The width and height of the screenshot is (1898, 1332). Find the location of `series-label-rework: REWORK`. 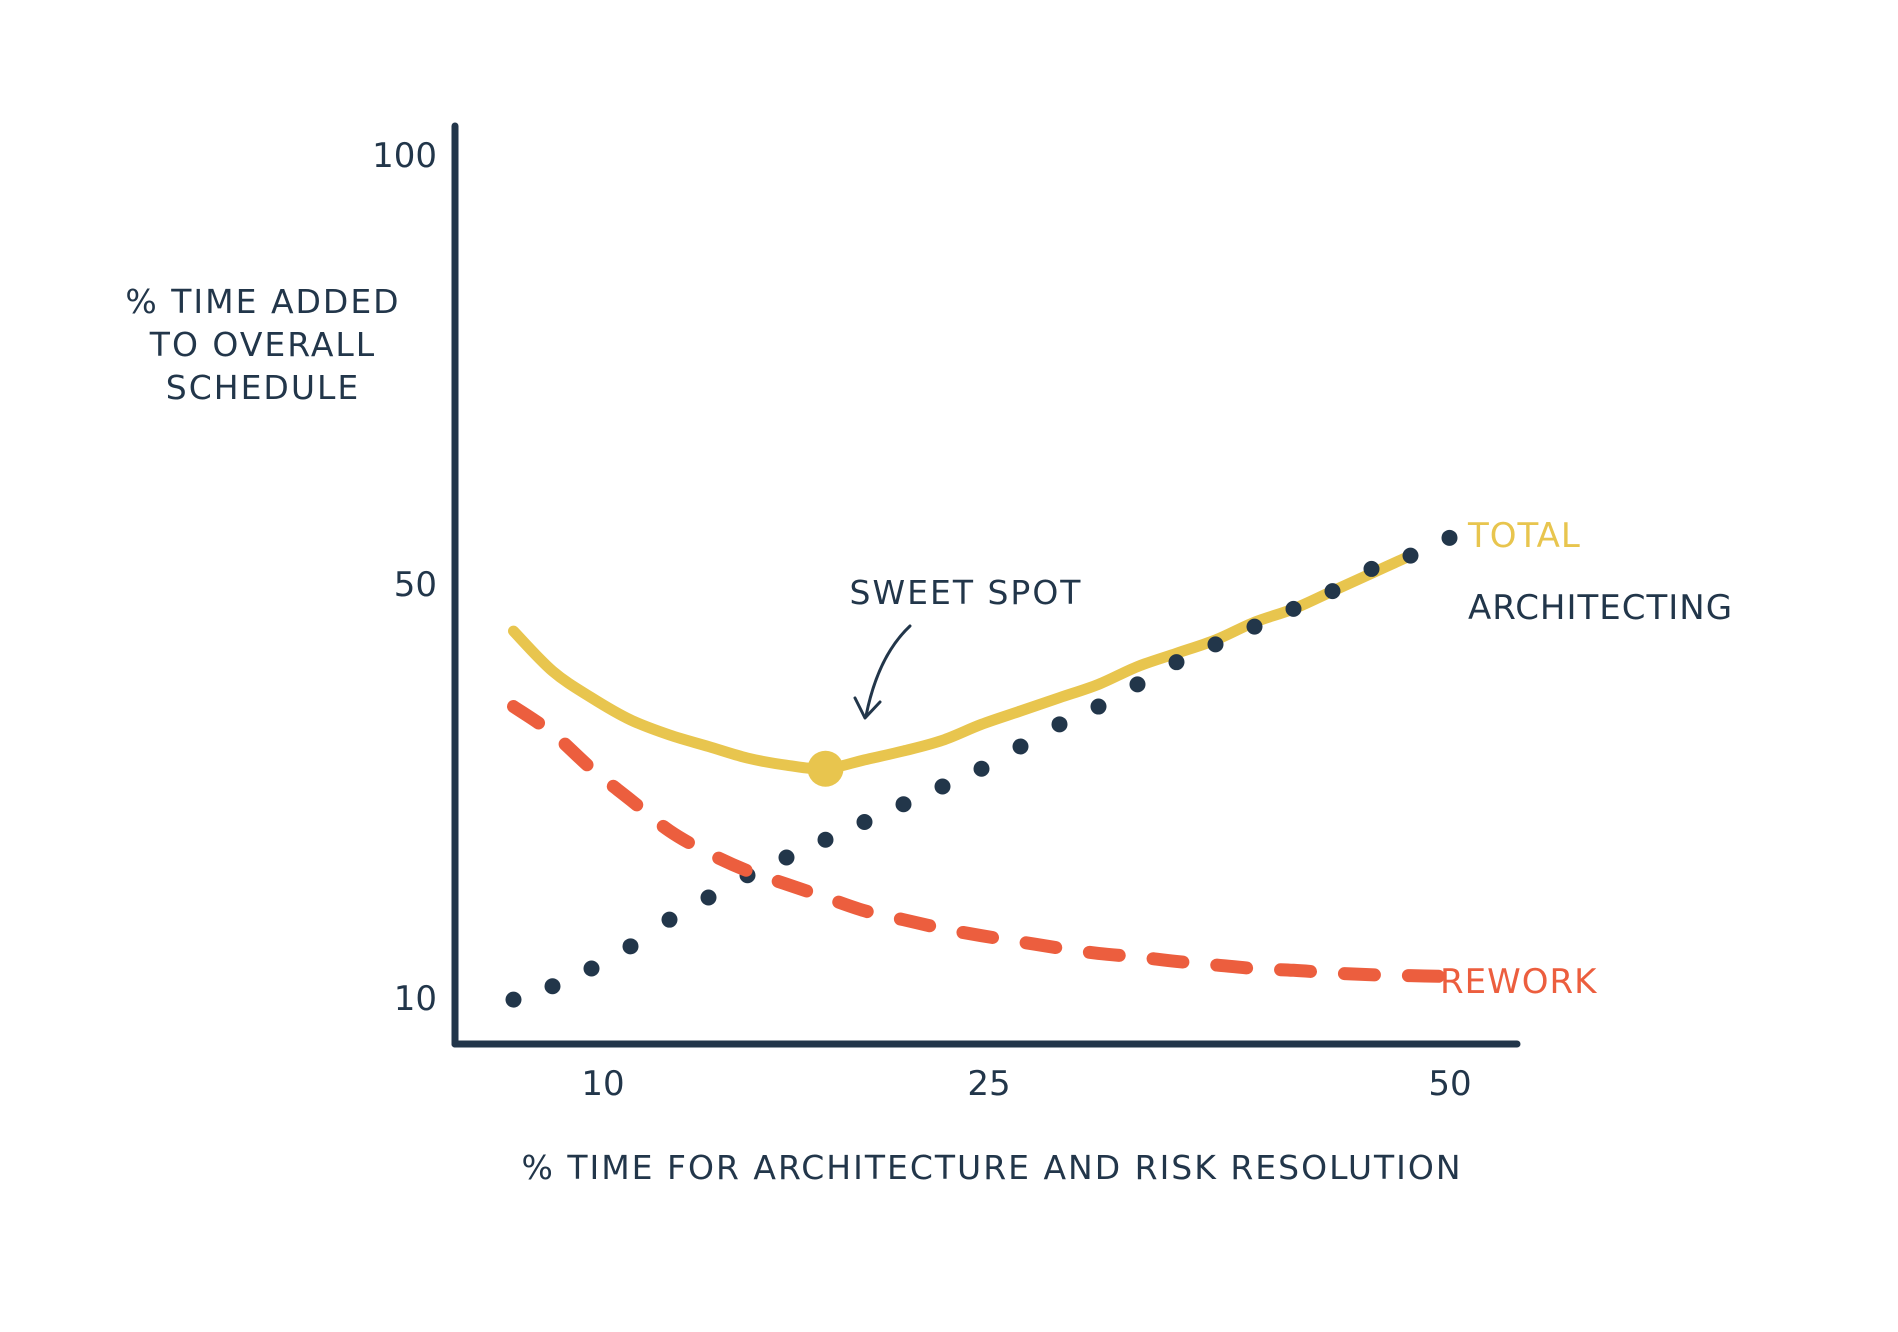

series-label-rework: REWORK is located at coordinates (1519, 982).